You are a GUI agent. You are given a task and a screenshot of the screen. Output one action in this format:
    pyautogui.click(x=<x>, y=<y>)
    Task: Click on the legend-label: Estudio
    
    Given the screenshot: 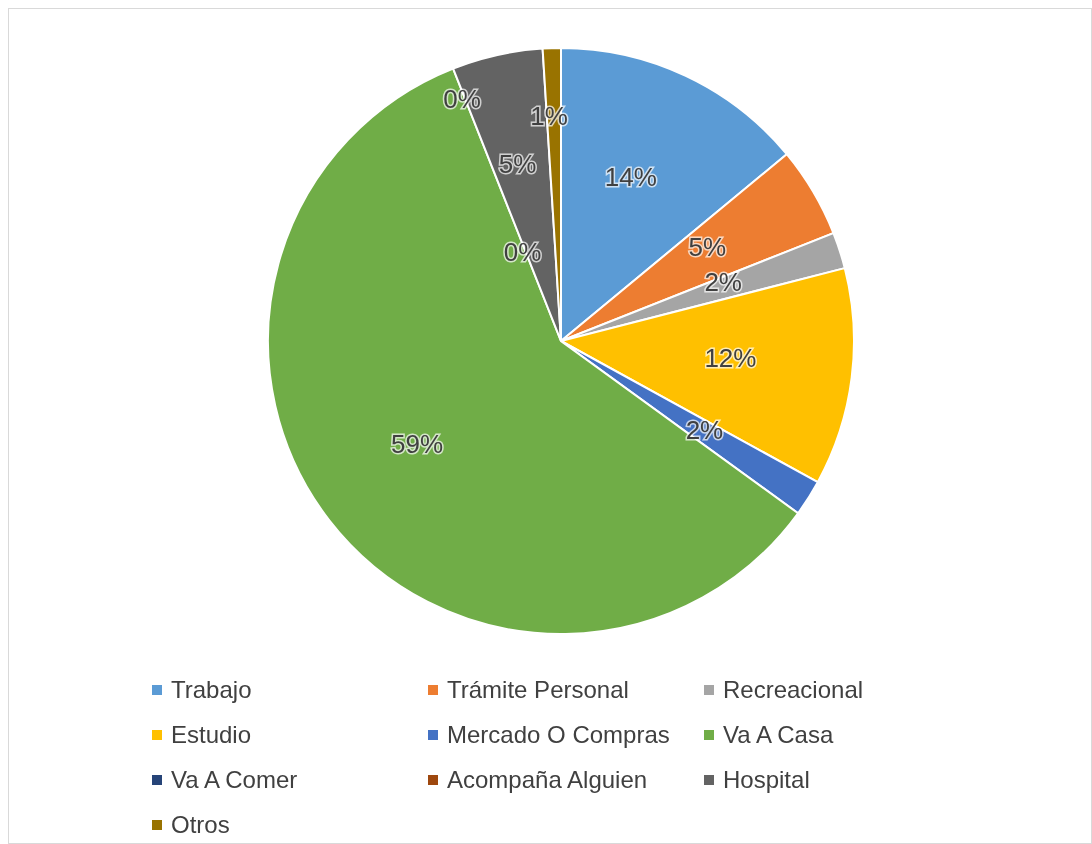 What is the action you would take?
    pyautogui.click(x=211, y=735)
    